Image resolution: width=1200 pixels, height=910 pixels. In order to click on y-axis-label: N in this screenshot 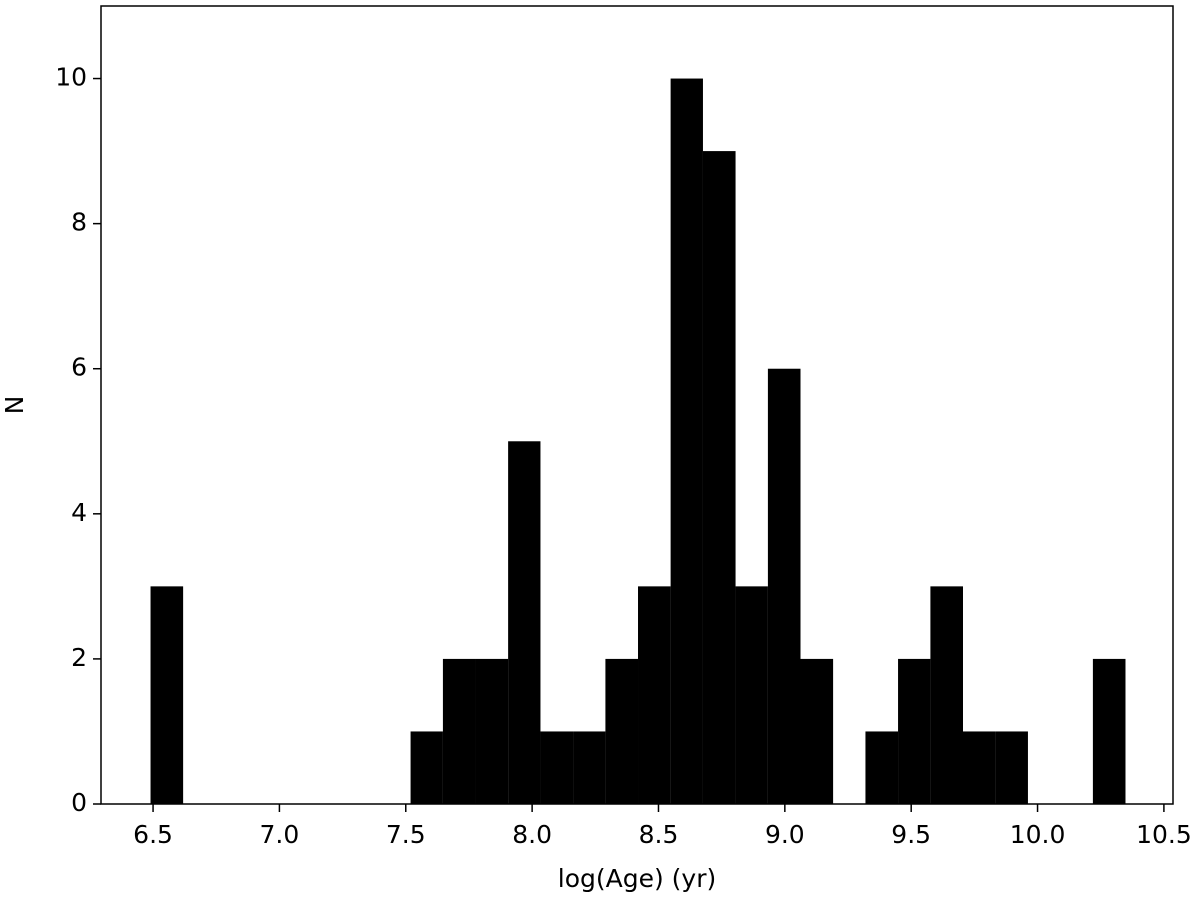, I will do `click(14, 405)`.